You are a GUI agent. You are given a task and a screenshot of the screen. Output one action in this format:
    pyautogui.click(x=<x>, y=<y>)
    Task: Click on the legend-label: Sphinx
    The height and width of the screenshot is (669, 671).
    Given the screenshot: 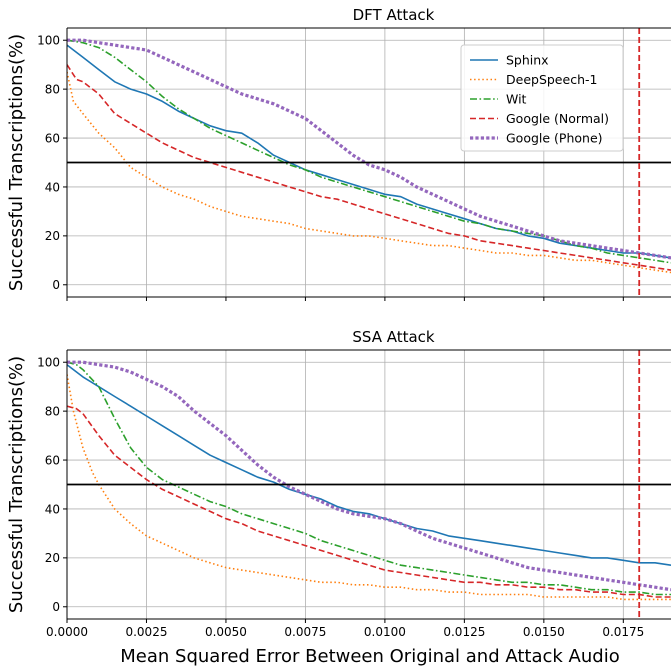 What is the action you would take?
    pyautogui.click(x=527, y=60)
    